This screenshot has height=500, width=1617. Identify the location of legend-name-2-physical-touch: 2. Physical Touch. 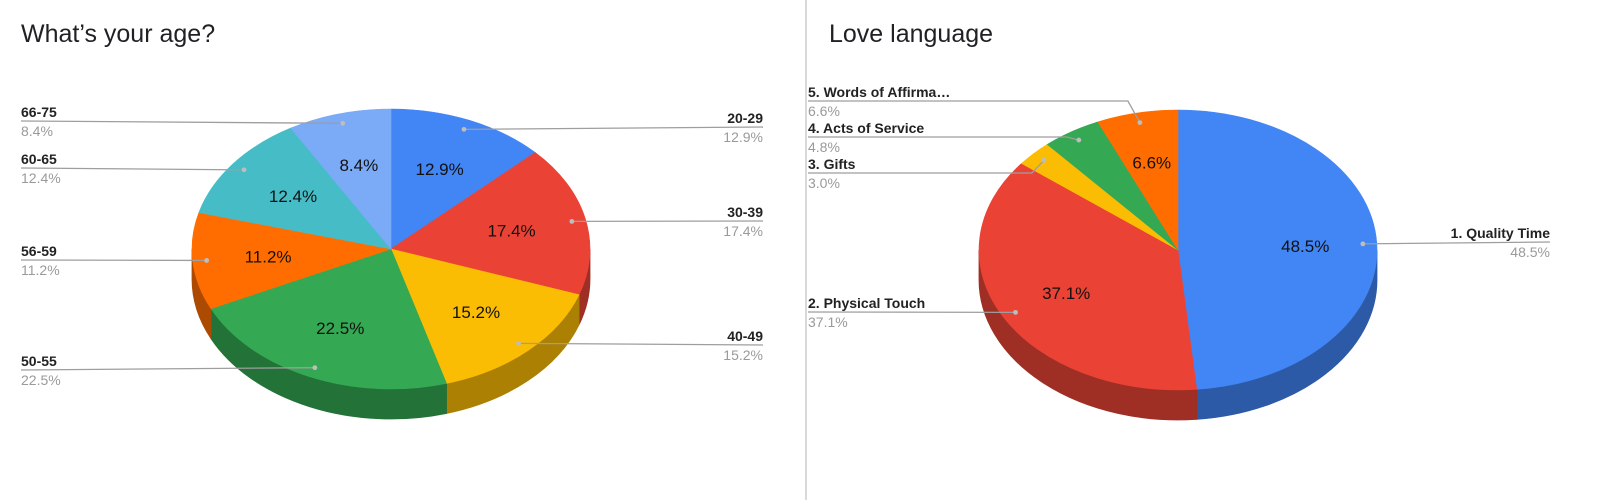
(866, 303).